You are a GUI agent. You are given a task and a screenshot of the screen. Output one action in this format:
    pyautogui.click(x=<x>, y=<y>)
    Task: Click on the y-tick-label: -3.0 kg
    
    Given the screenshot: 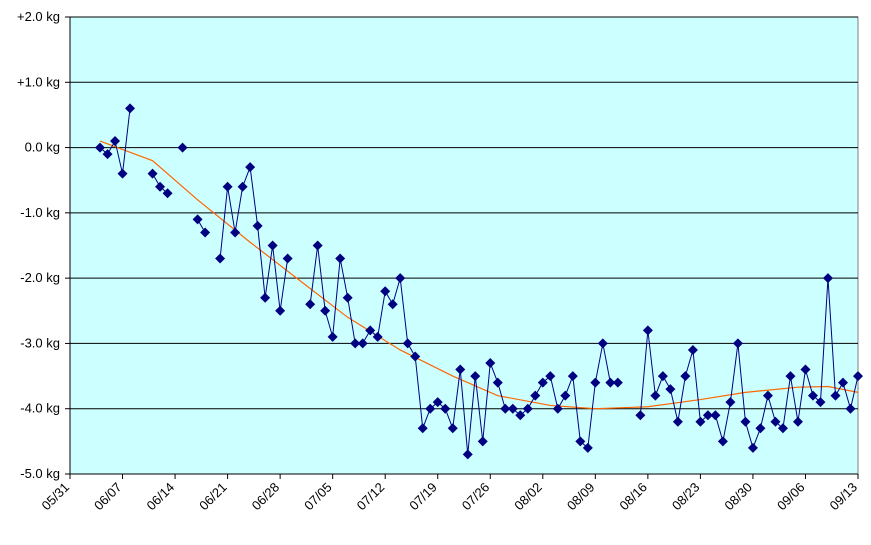 What is the action you would take?
    pyautogui.click(x=40, y=342)
    